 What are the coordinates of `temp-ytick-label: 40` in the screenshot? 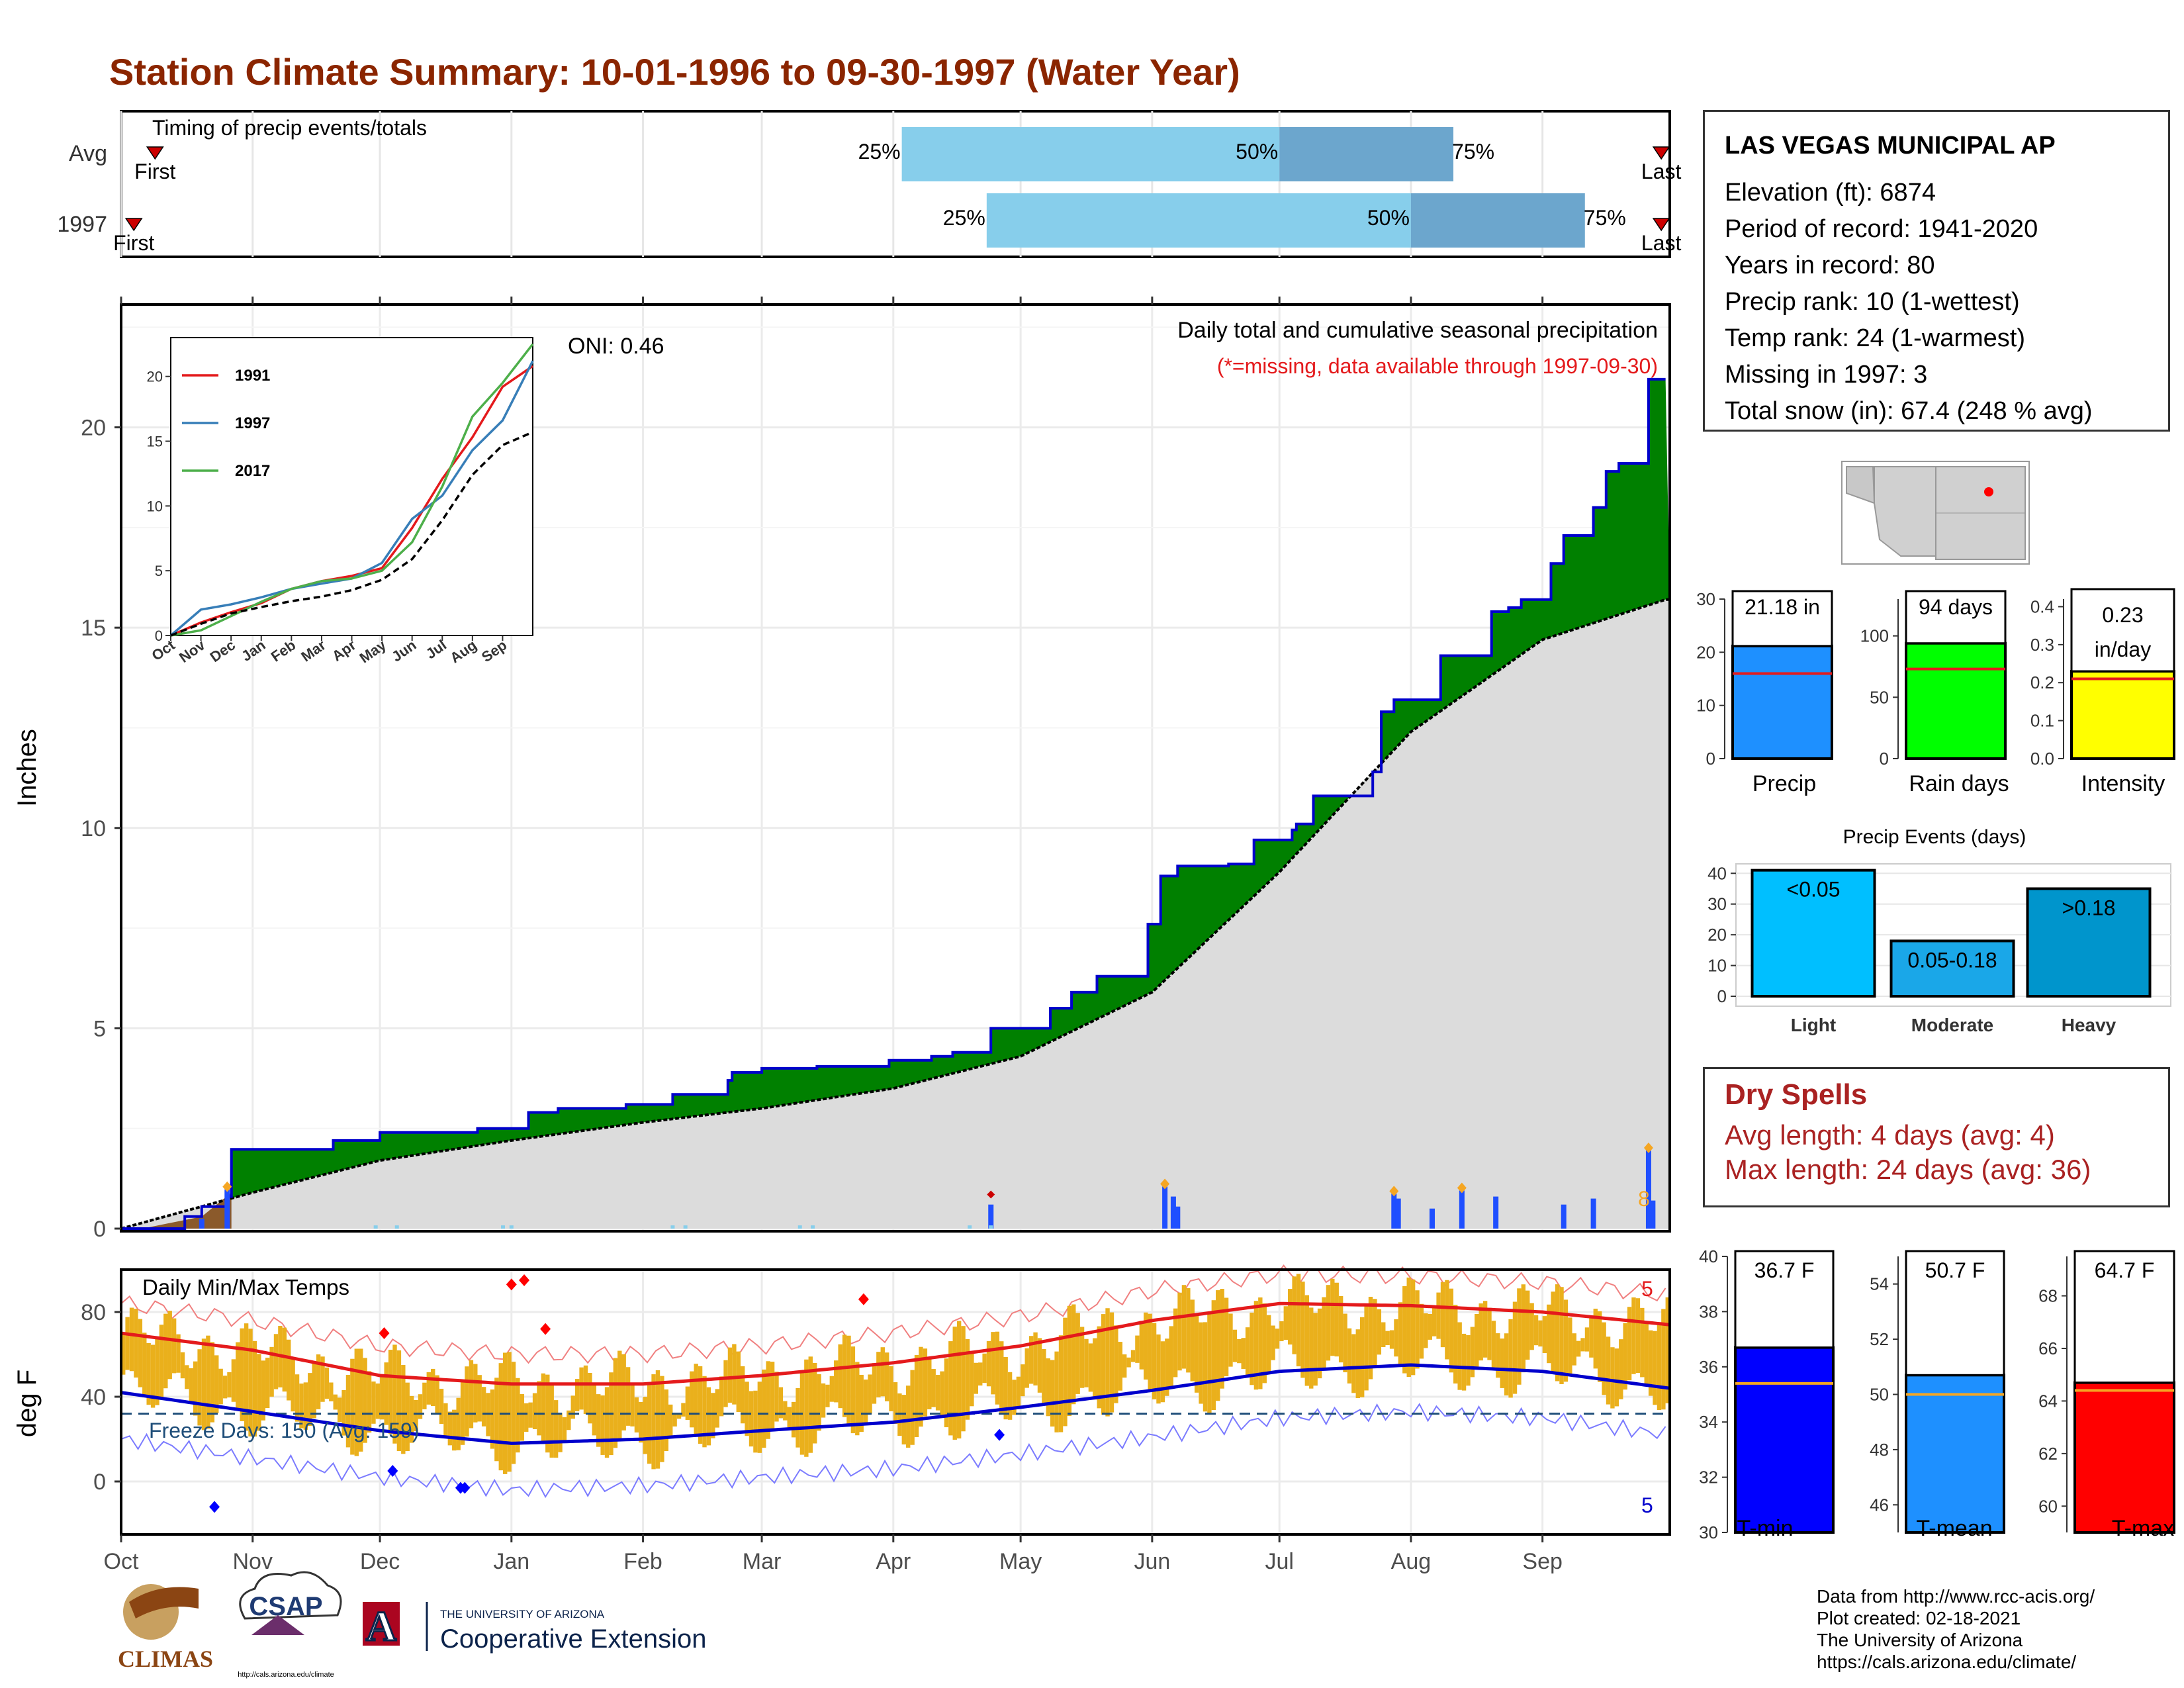 It's located at (93, 1397).